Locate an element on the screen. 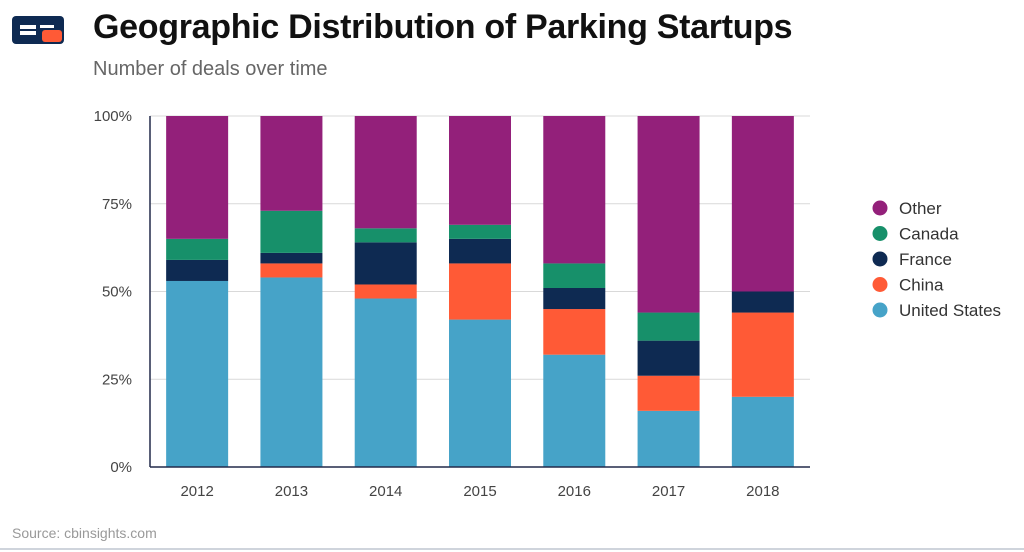 This screenshot has height=552, width=1024. y-tick-label: 0% is located at coordinates (121, 467).